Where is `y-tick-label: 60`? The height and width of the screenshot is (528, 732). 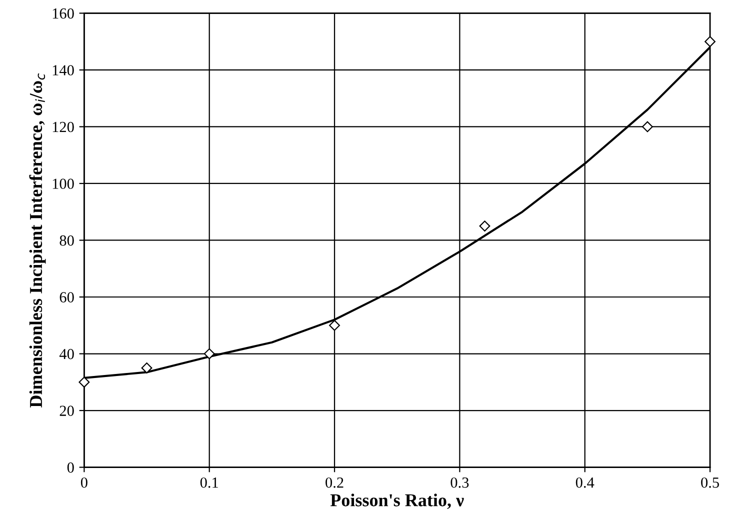
y-tick-label: 60 is located at coordinates (67, 297).